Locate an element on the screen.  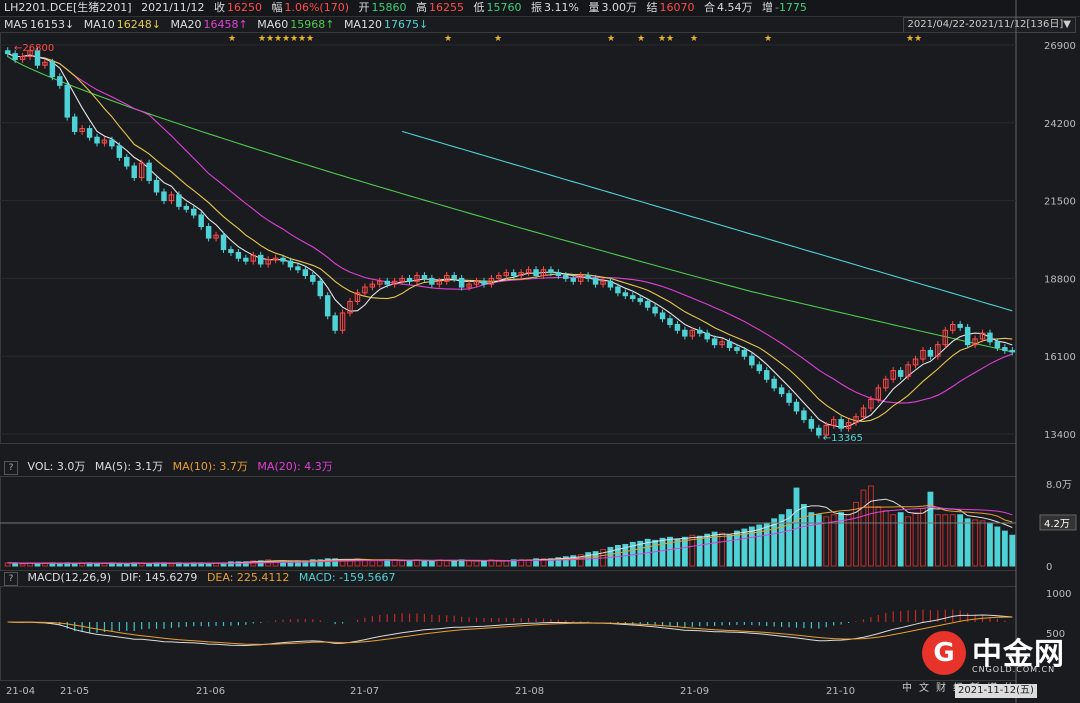
volume-ref-box is located at coordinates (1058, 522).